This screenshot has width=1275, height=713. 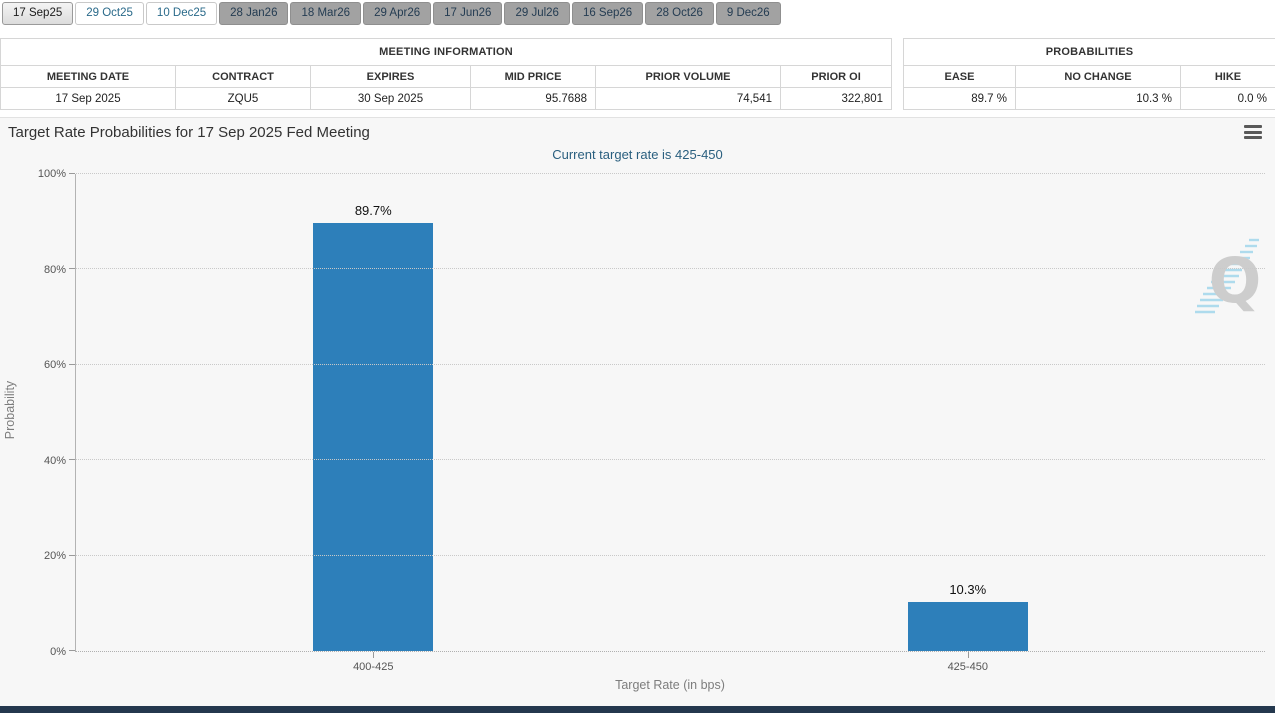 I want to click on contract-value: ZQU5, so click(x=243, y=98).